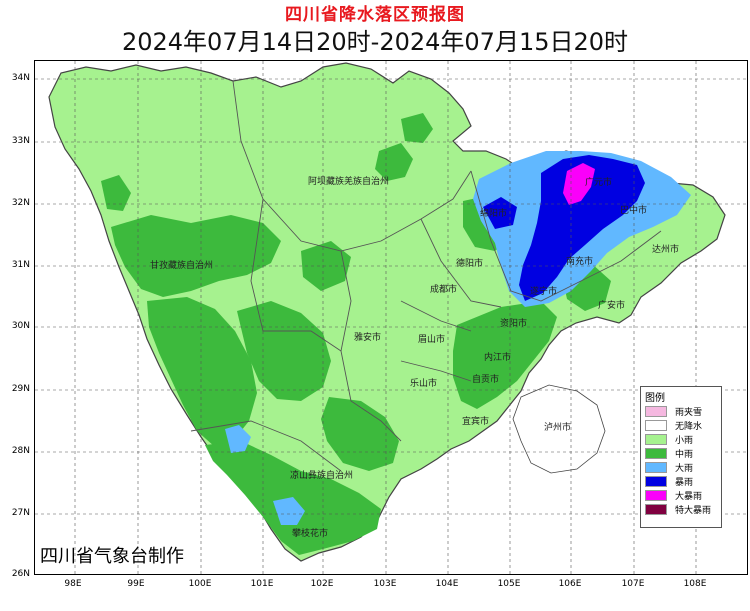 This screenshot has width=750, height=611. Describe the element at coordinates (20, 574) in the screenshot. I see `lat-tick-26n: 26N` at that location.